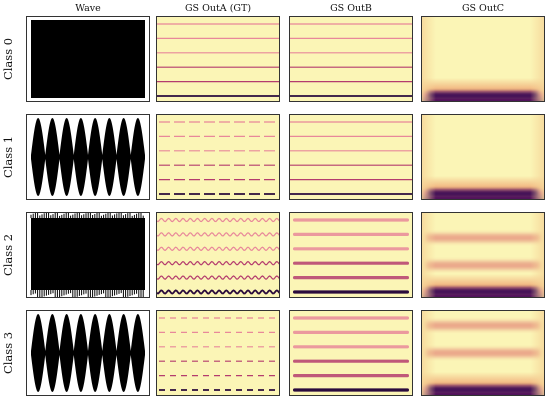  What do you see at coordinates (351, 8) in the screenshot?
I see `column-title: GS OutB` at bounding box center [351, 8].